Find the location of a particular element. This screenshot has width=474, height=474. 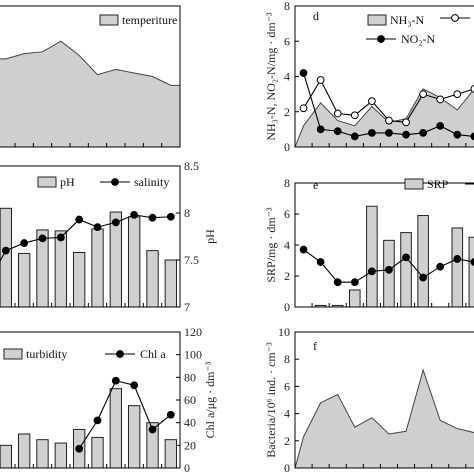

bacteria-y-tick-label: 6 is located at coordinates (287, 386).